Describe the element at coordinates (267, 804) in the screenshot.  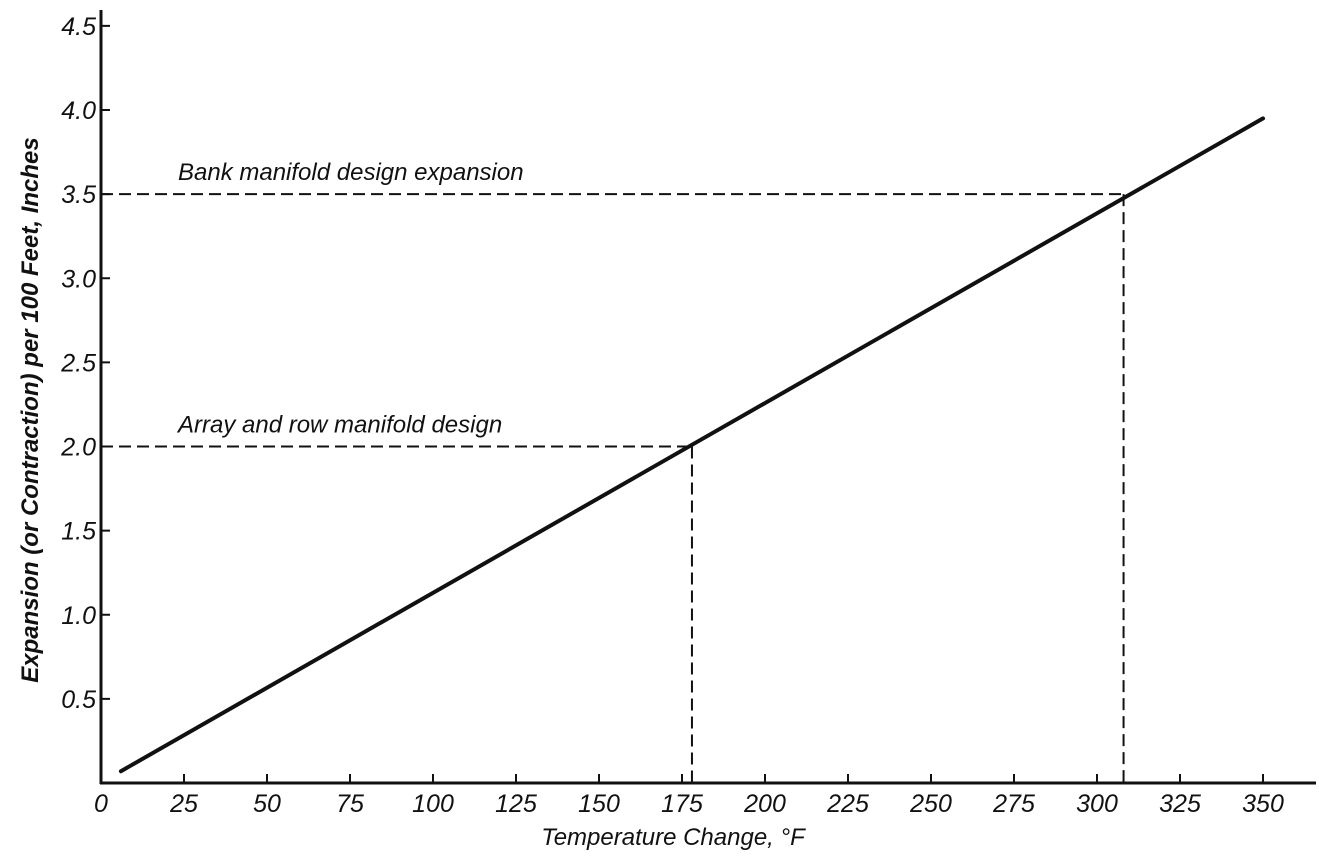
I see `x-tick-label: 50` at that location.